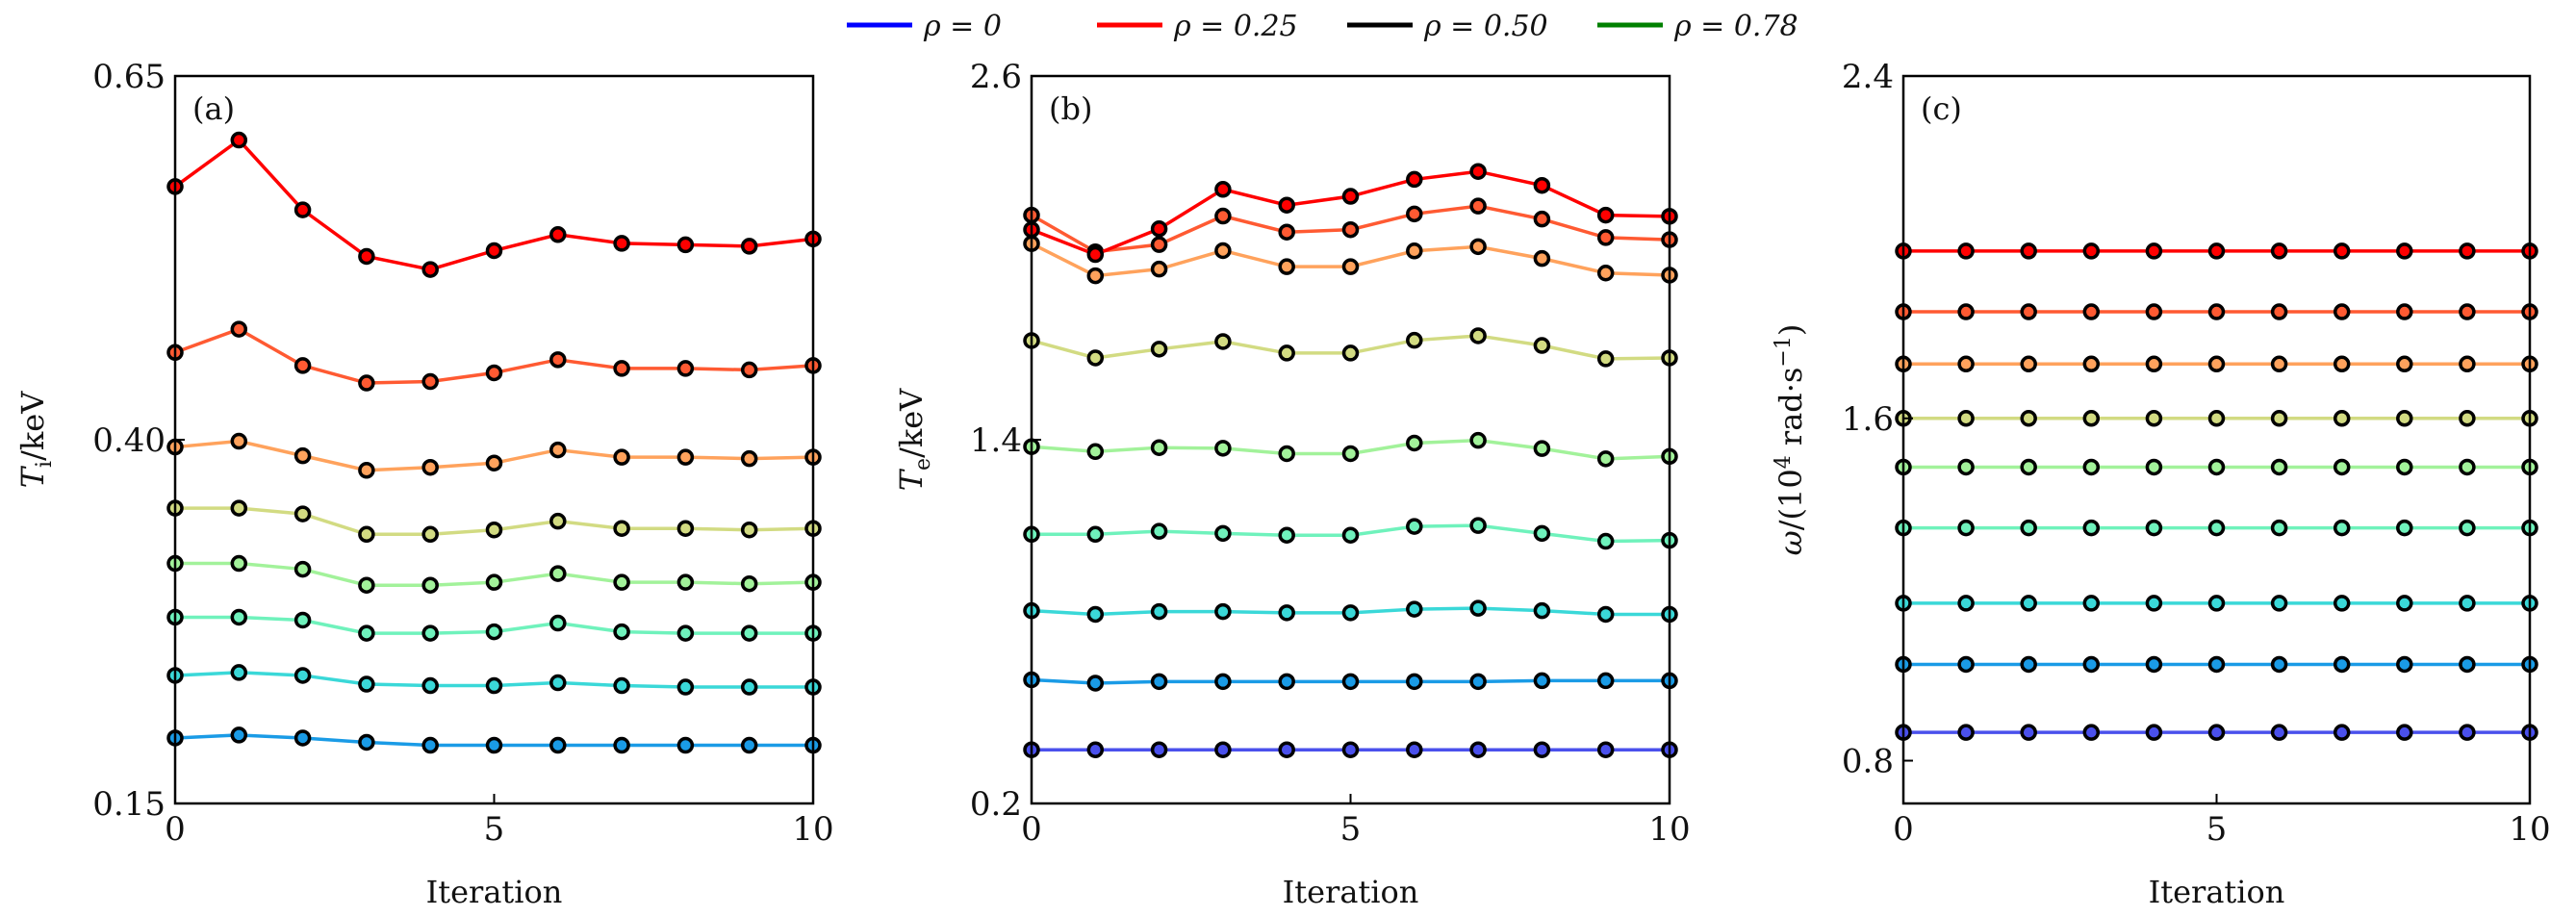 The image size is (2576, 917). Describe the element at coordinates (1941, 108) in the screenshot. I see `panel-label: (c)` at that location.